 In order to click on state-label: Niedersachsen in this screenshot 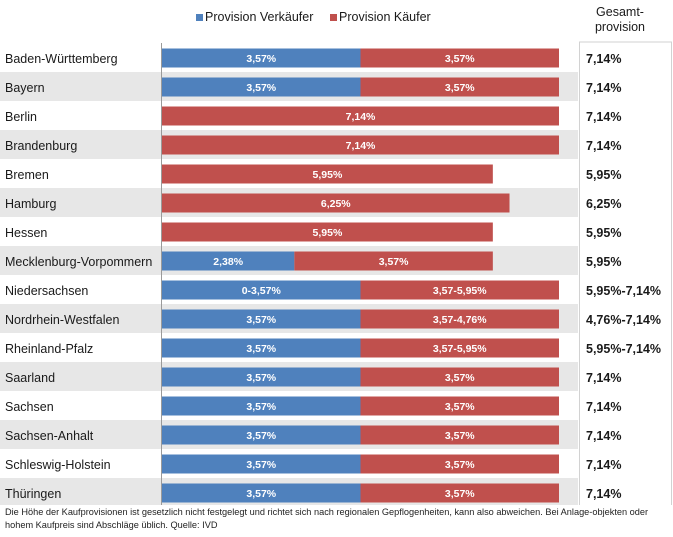, I will do `click(46, 291)`.